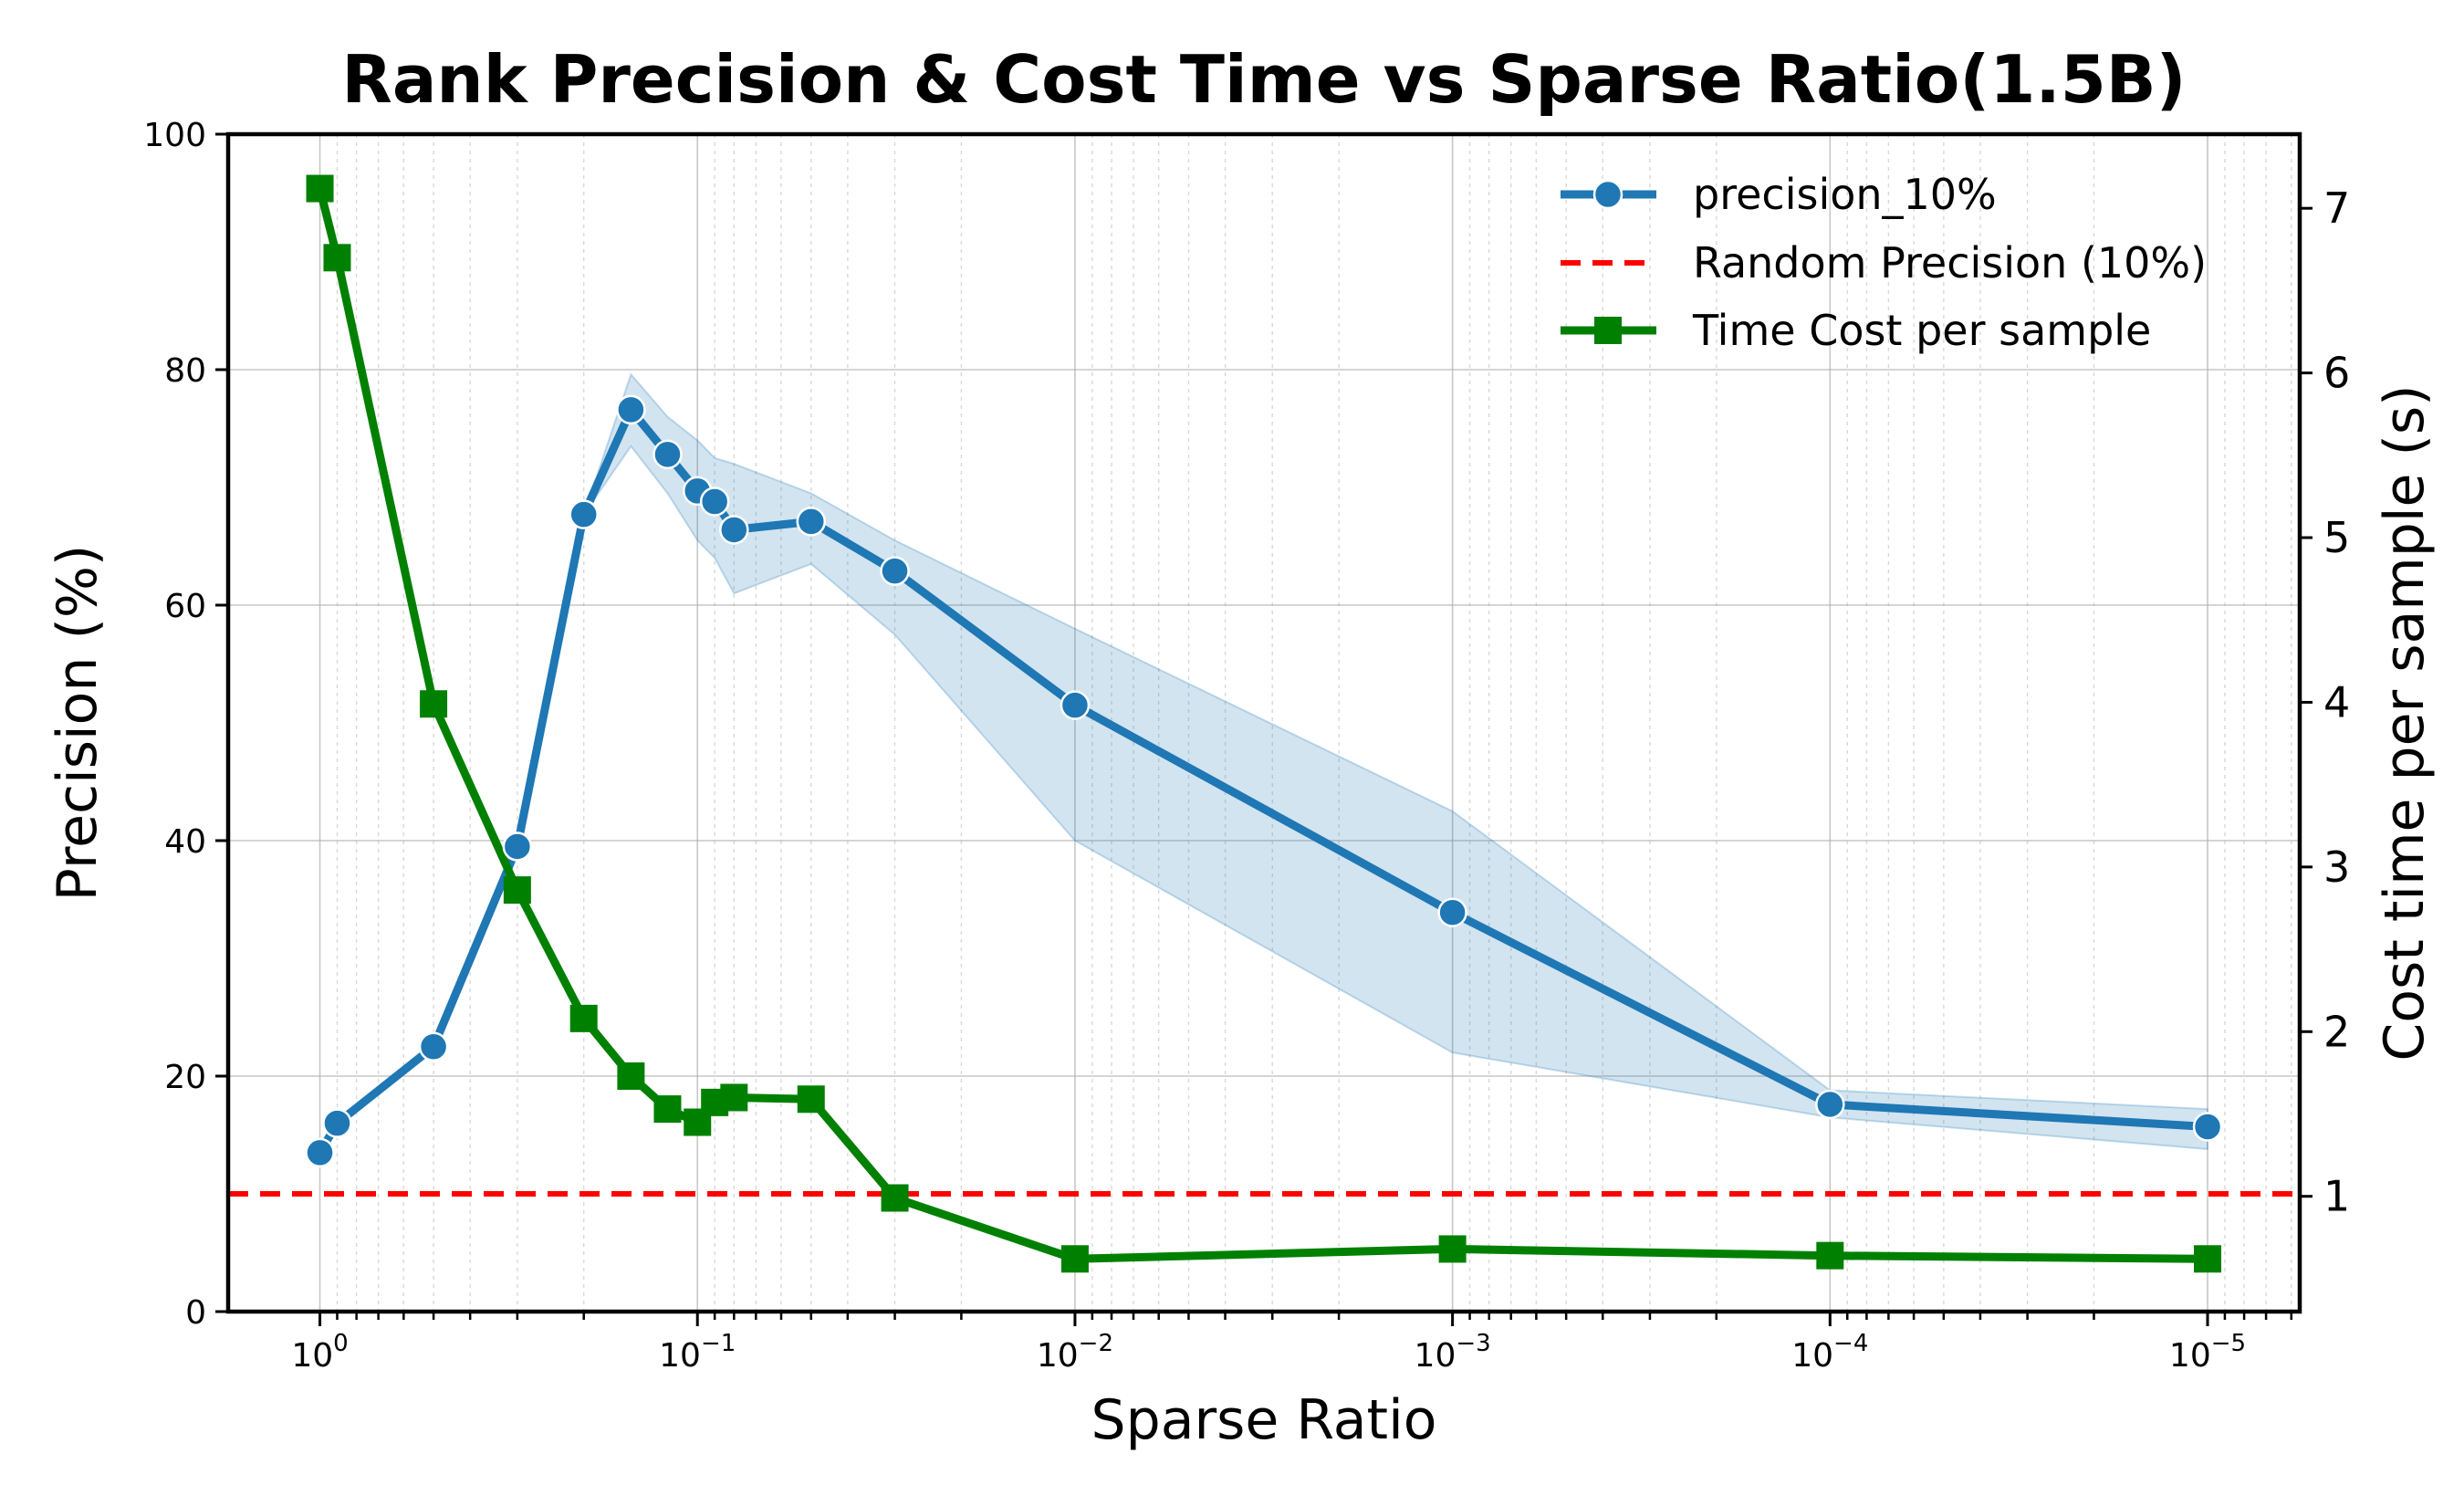  I want to click on x-tick-label: 10⁰, so click(319, 1352).